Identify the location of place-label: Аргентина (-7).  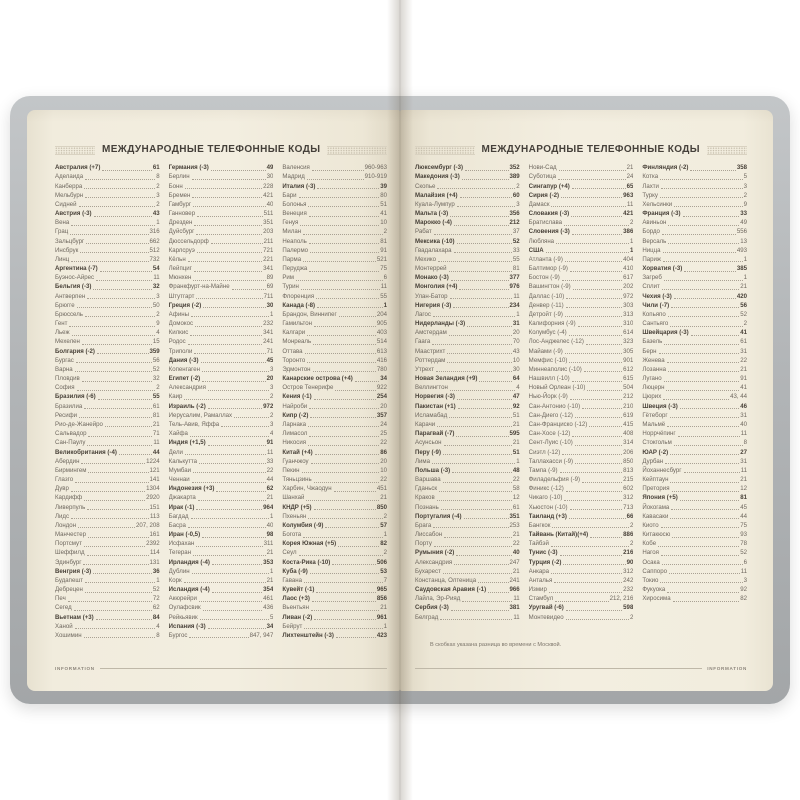
(76, 269).